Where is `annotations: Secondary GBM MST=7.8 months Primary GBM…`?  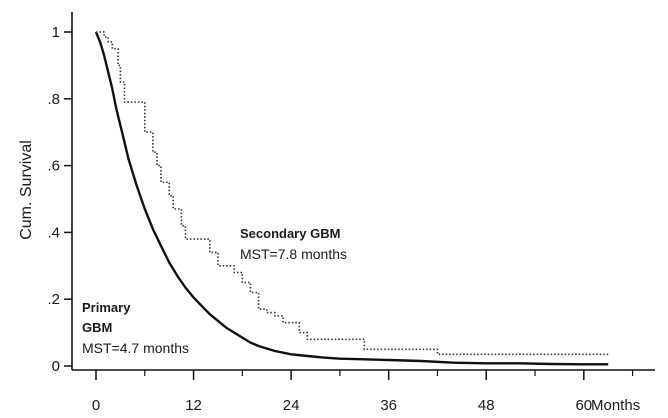
annotations: Secondary GBM MST=7.8 months Primary GBM… is located at coordinates (214, 291).